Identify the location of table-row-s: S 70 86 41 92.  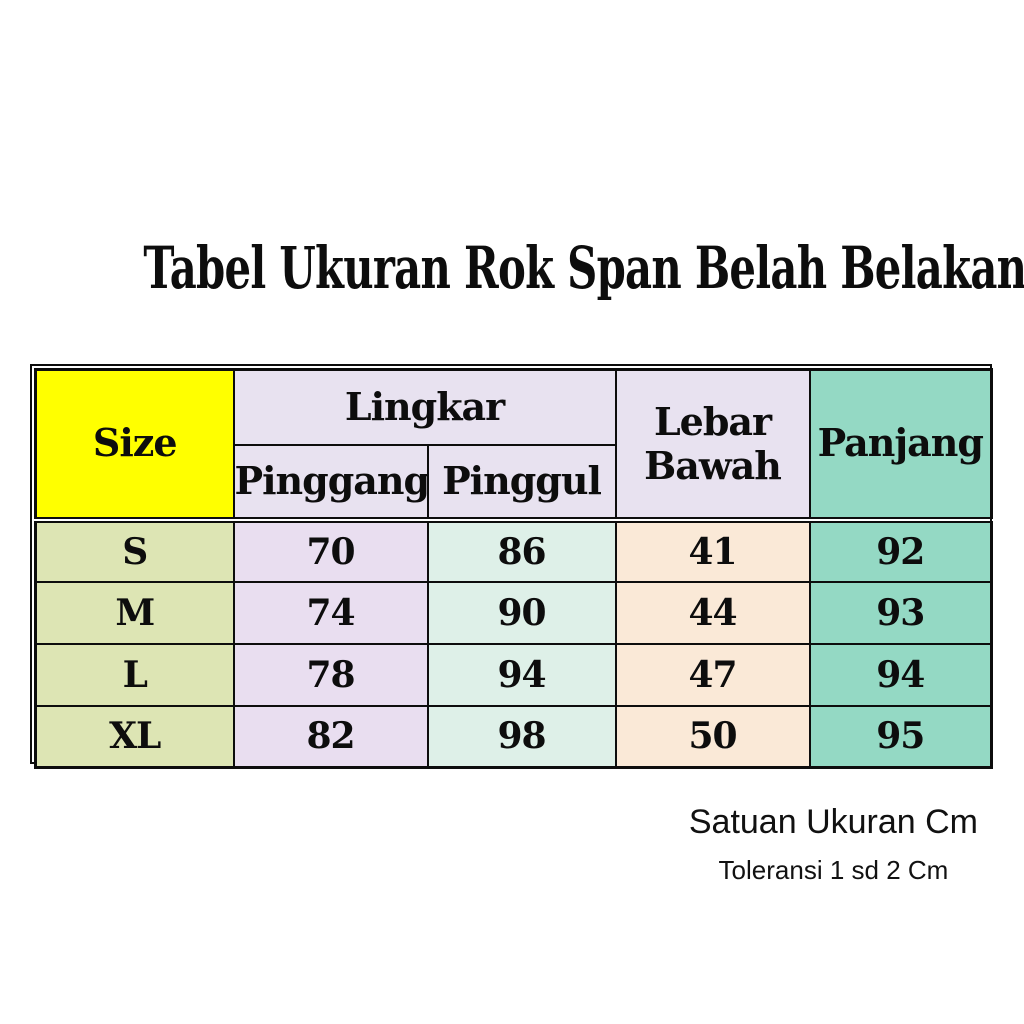
(513, 549).